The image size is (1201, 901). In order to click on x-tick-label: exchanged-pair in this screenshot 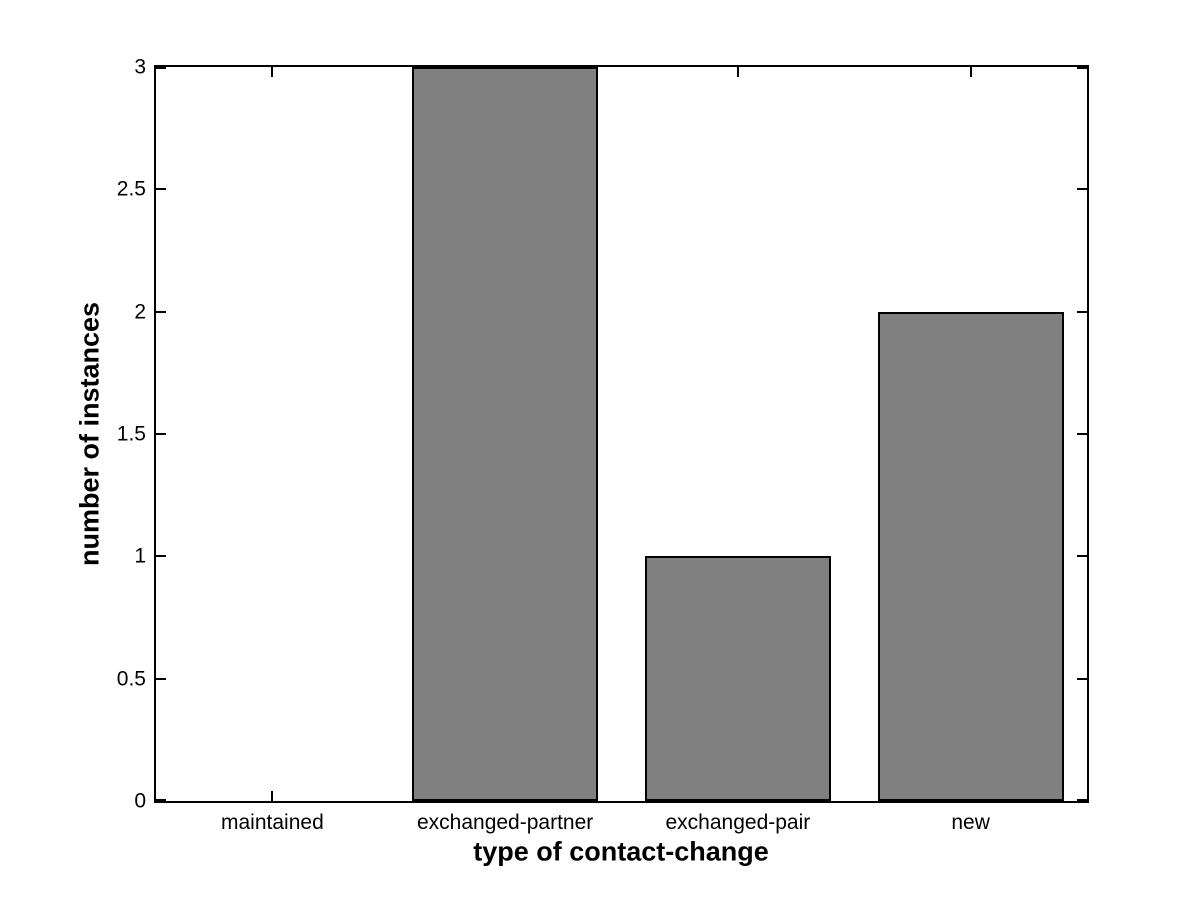, I will do `click(738, 822)`.